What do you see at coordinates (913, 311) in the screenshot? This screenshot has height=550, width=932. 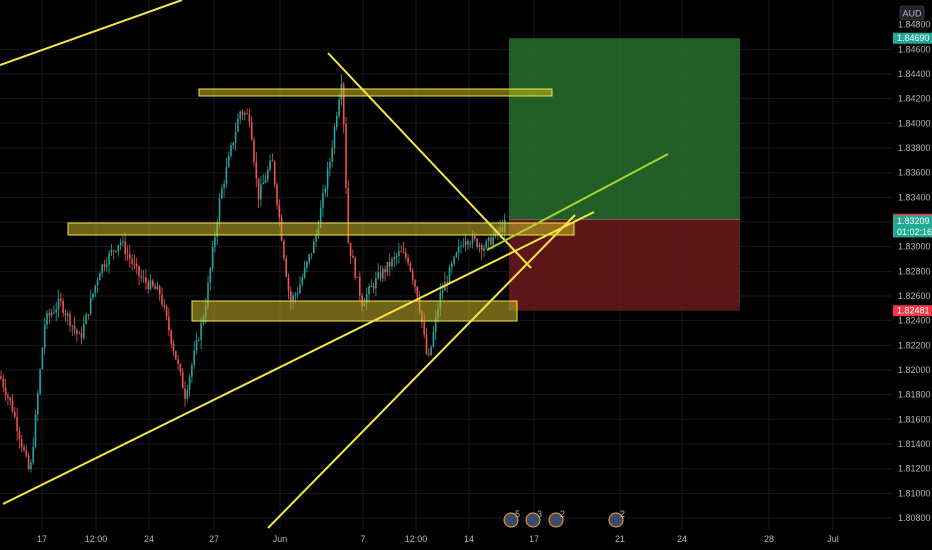 I see `price-tag-label: 1.82481` at bounding box center [913, 311].